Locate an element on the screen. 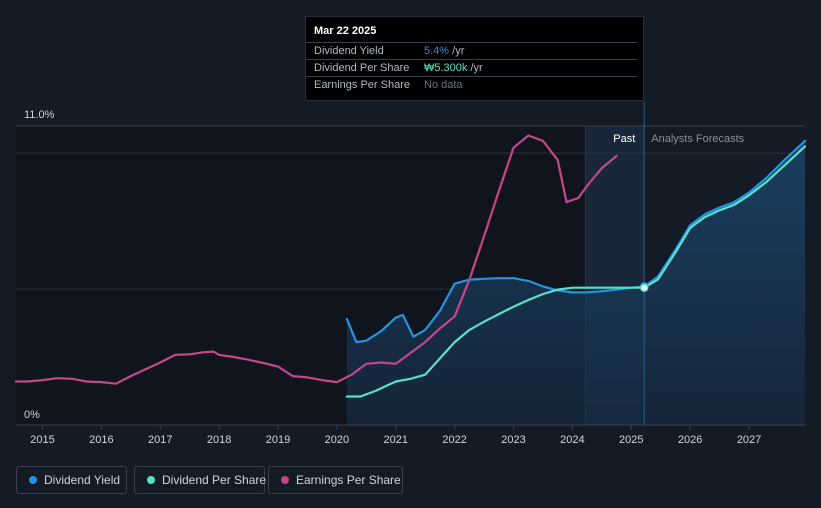  tooltip-label: Earnings Per Share is located at coordinates (362, 85).